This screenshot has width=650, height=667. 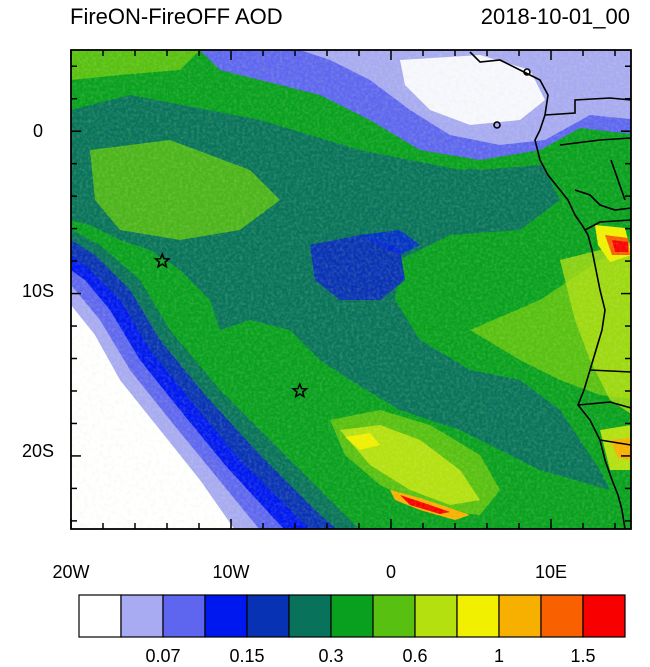 What do you see at coordinates (230, 572) in the screenshot?
I see `x-tick-label-10w: 10W` at bounding box center [230, 572].